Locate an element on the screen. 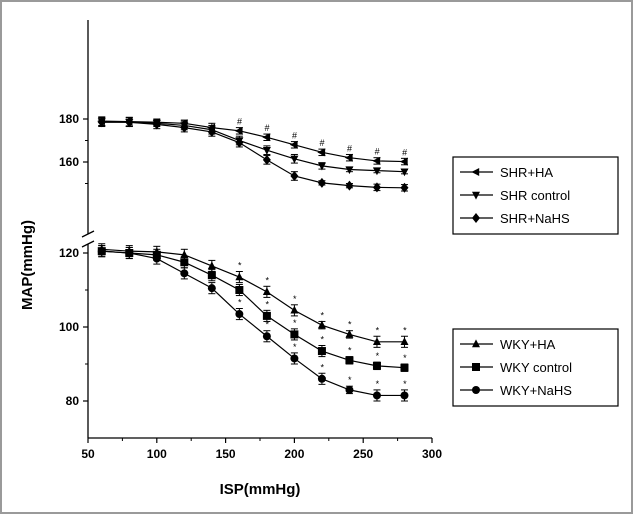 This screenshot has width=633, height=514. legend-entry: SHR+NaHS is located at coordinates (515, 218).